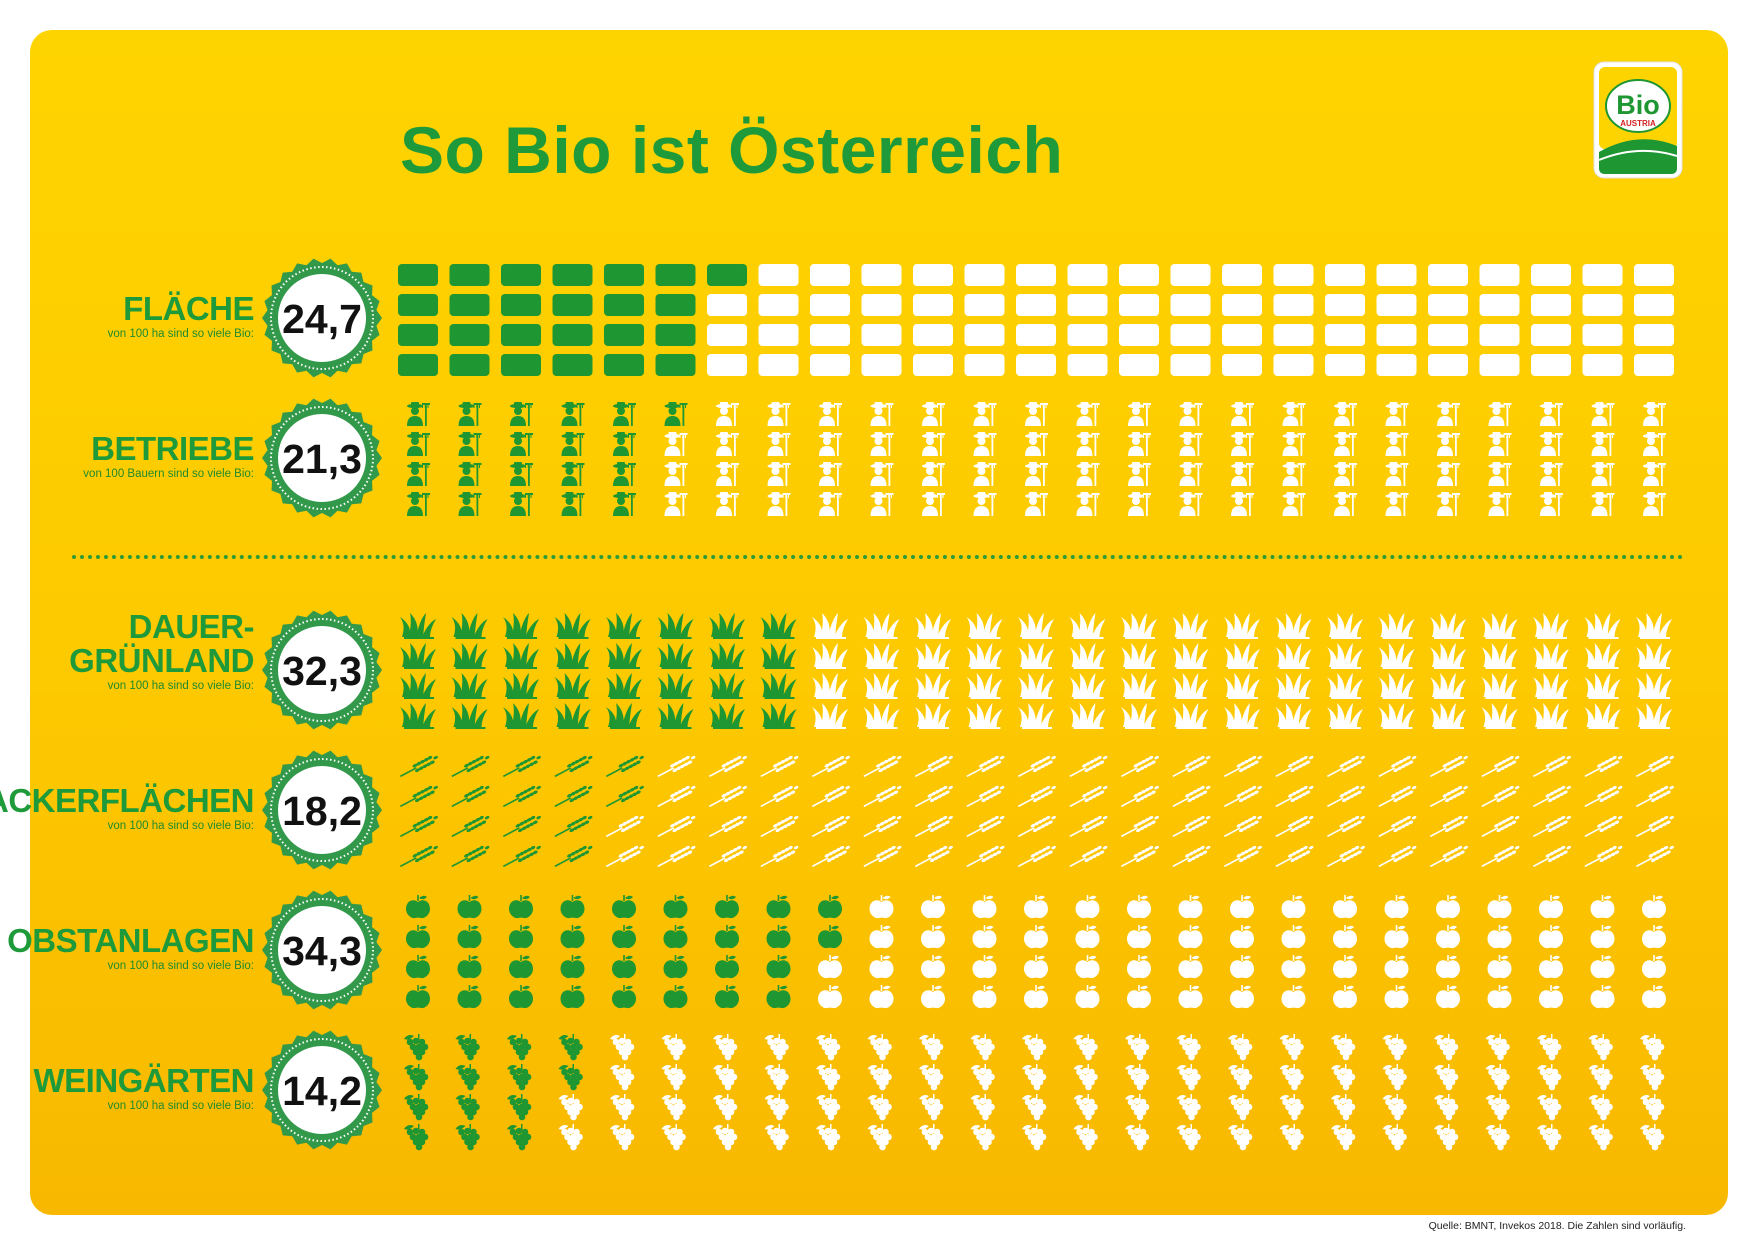  What do you see at coordinates (1036, 320) in the screenshot?
I see `pictogram-grid-area-square` at bounding box center [1036, 320].